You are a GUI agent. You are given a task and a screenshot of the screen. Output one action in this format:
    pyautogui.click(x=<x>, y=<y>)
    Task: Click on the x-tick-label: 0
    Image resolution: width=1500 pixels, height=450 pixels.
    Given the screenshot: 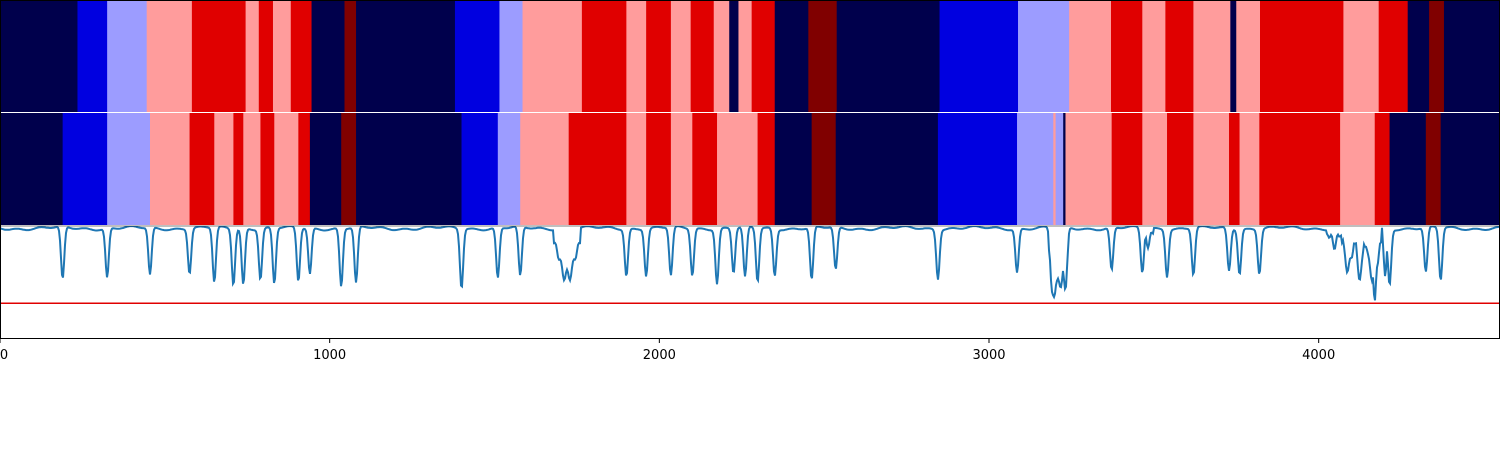 What is the action you would take?
    pyautogui.click(x=4, y=355)
    